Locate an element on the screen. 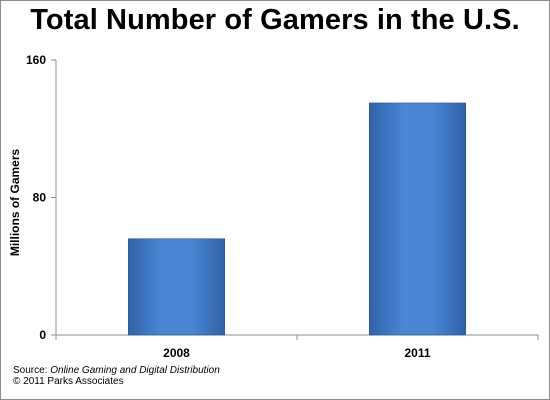 This screenshot has height=400, width=550. y-tick-label: 160 is located at coordinates (36, 60).